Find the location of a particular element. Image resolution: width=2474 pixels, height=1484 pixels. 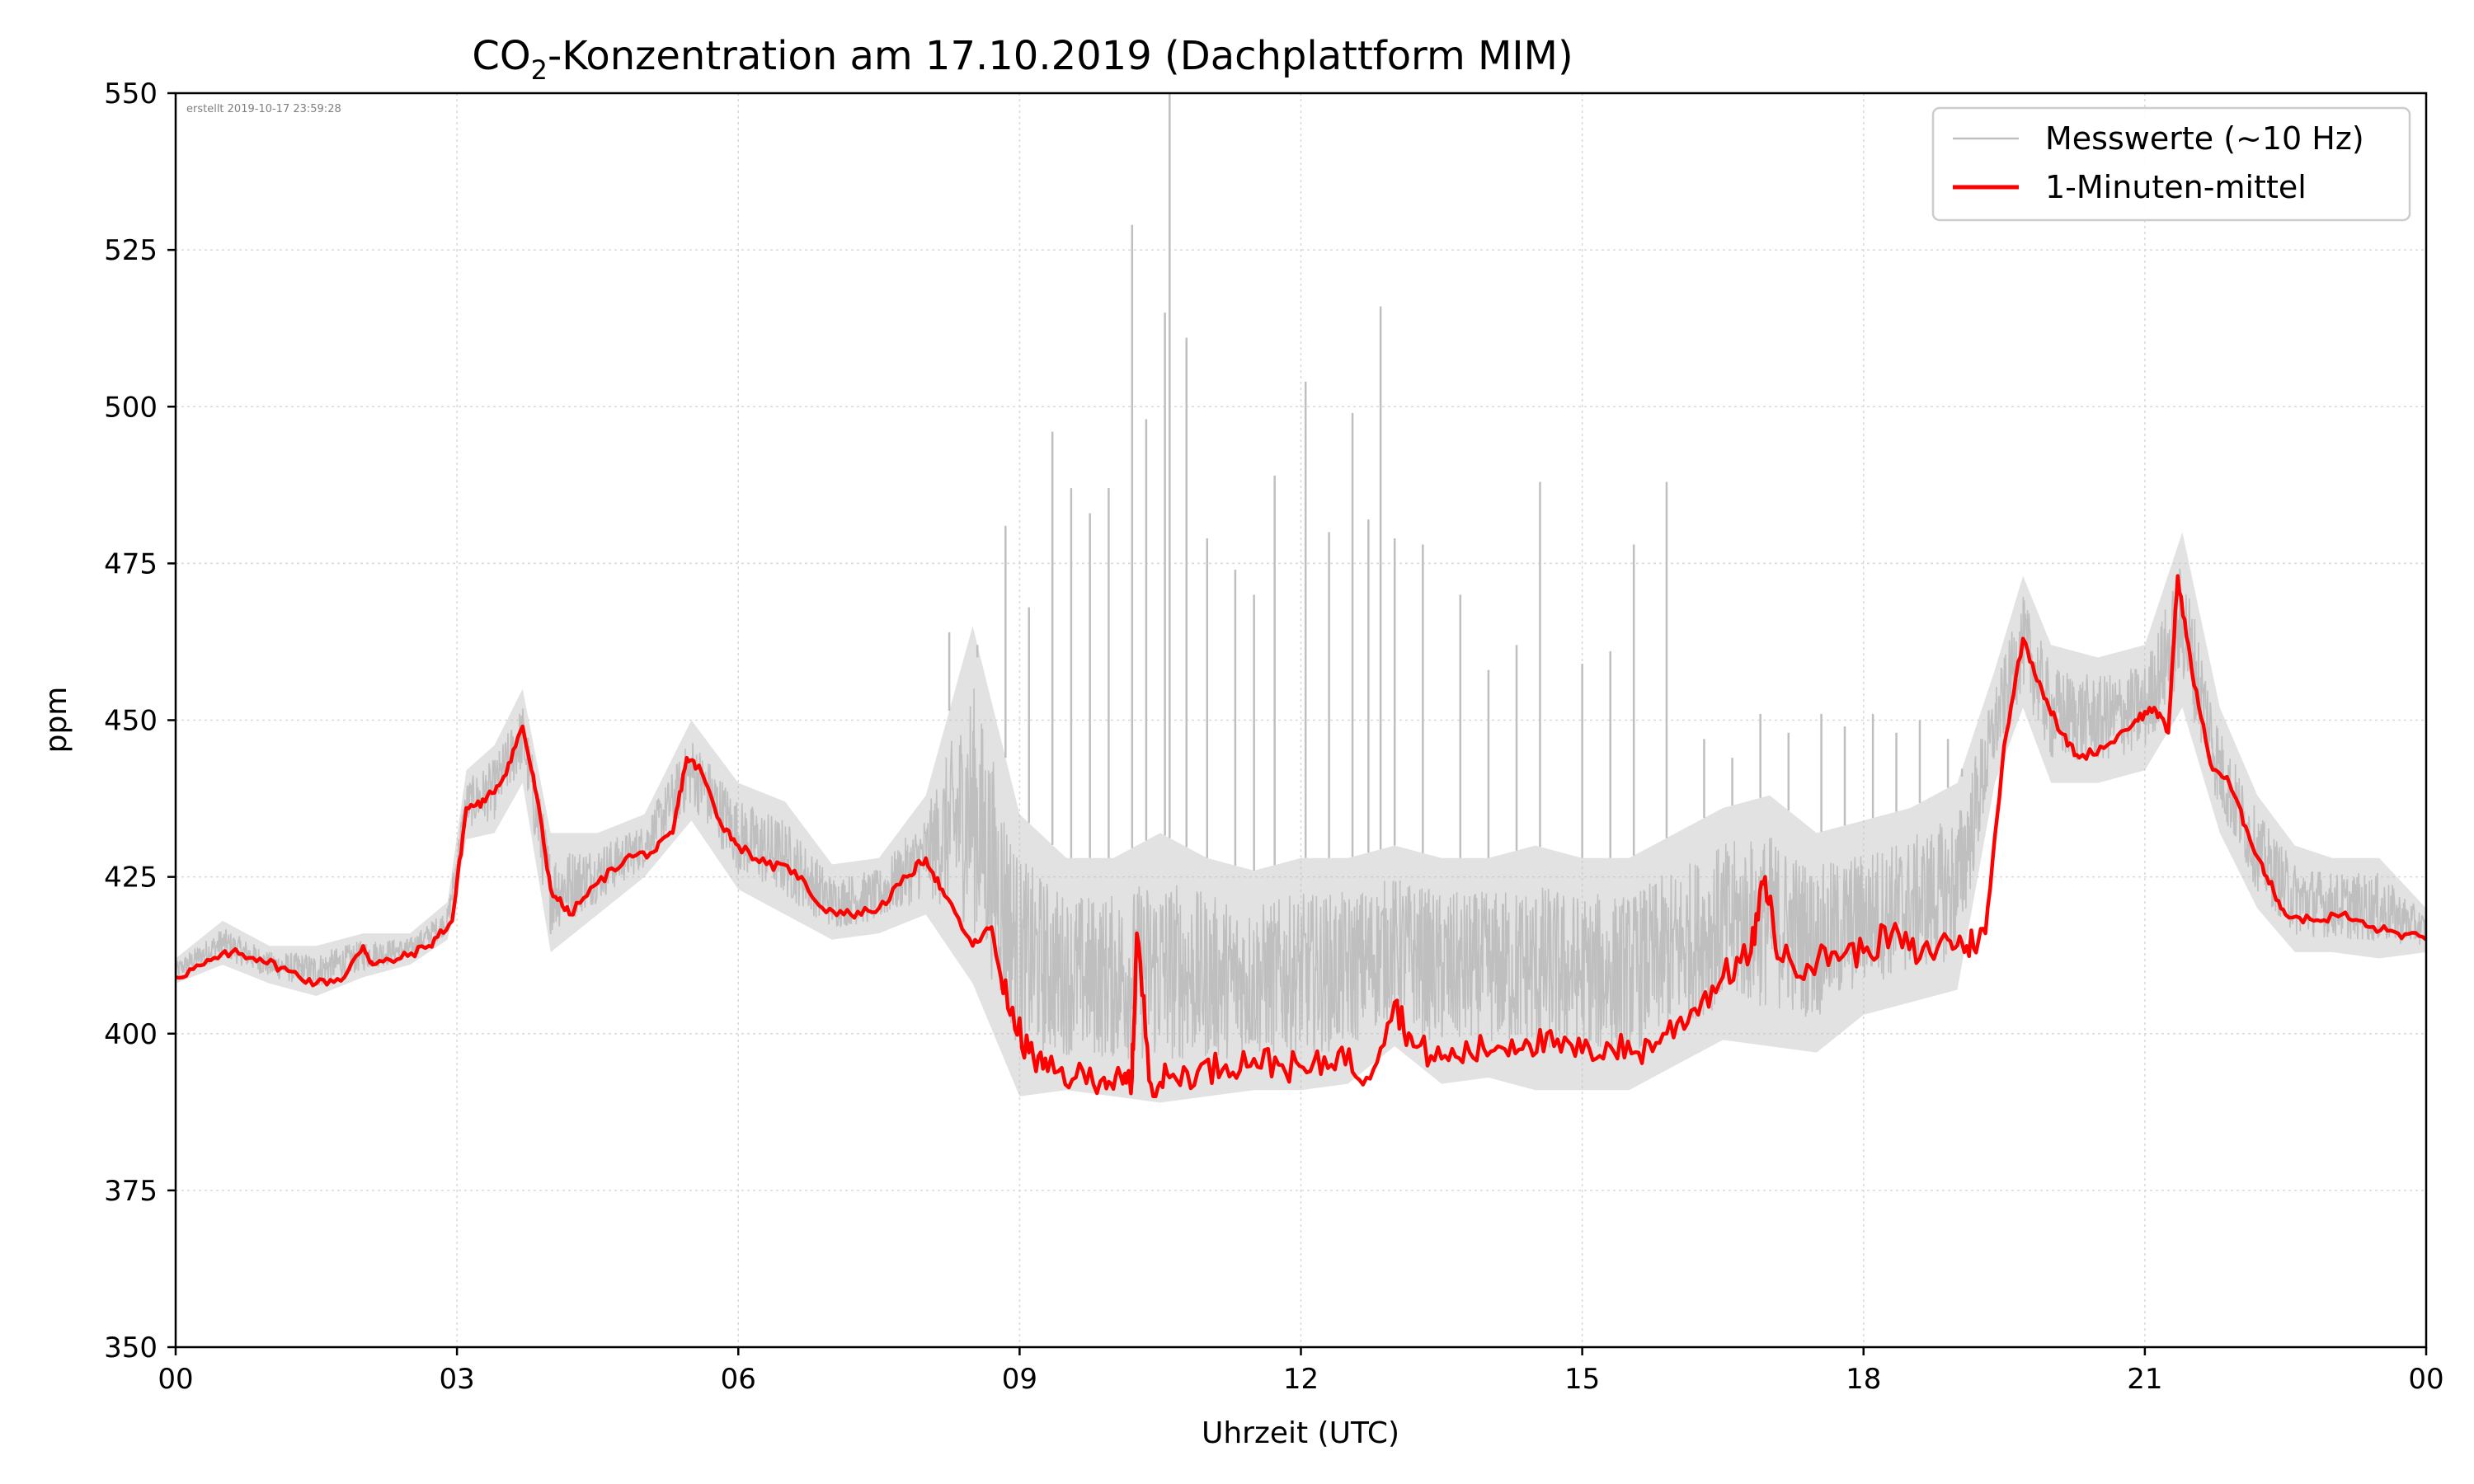

legend-label-mean: 1-Minuten-mittel is located at coordinates (2176, 187).